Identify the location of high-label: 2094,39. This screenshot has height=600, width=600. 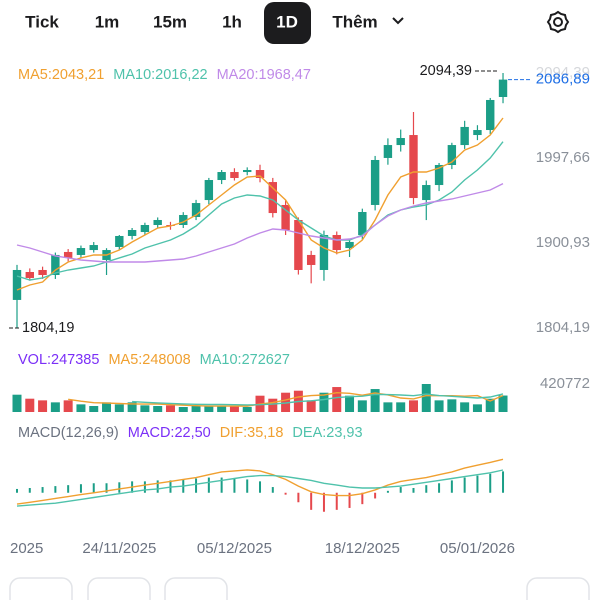
(446, 71).